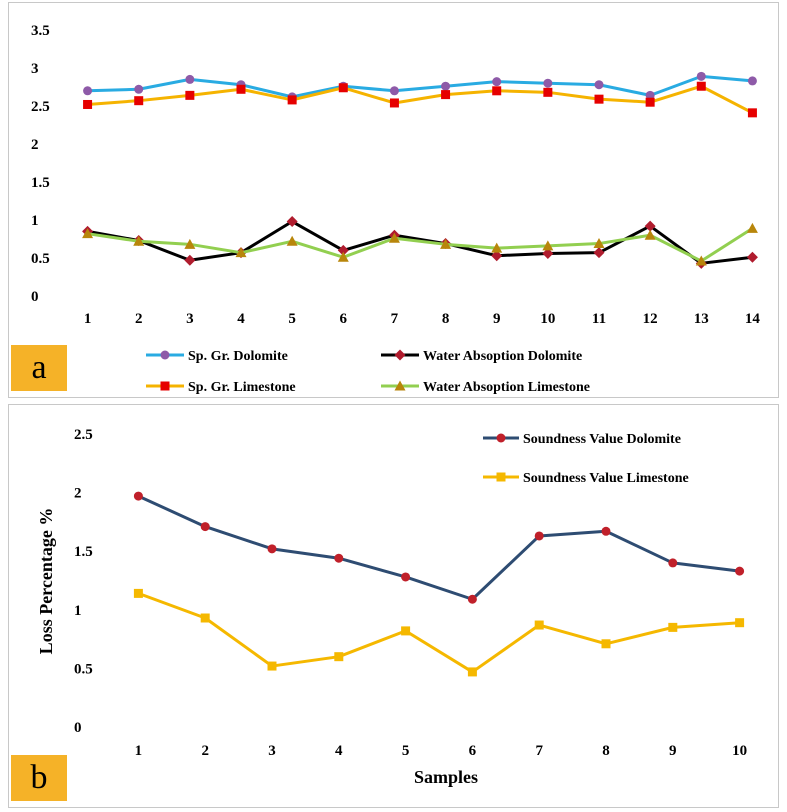 The width and height of the screenshot is (787, 812). I want to click on chart-a-x-tick-label: 5, so click(292, 319).